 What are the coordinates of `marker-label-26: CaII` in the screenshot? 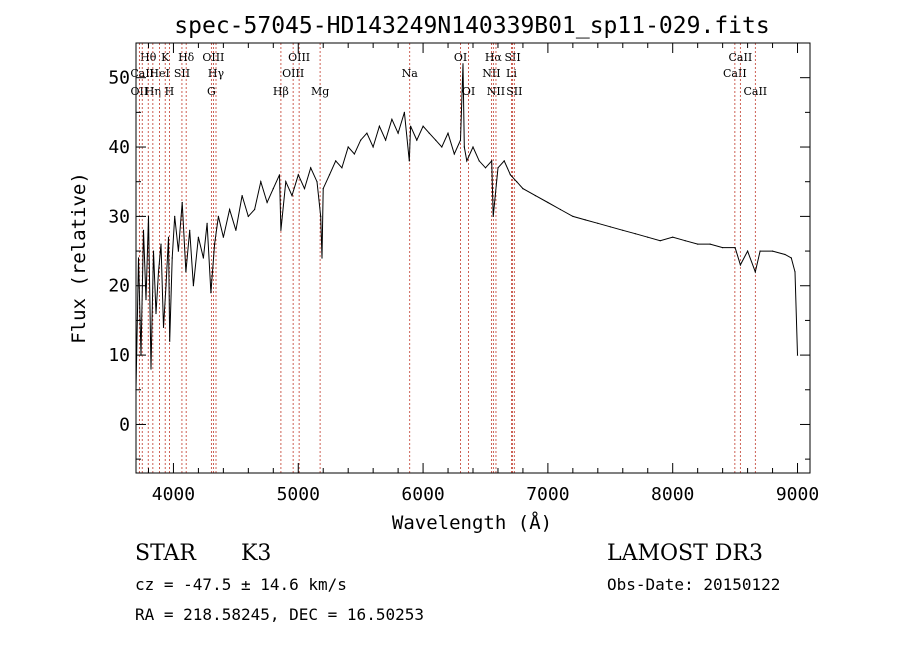 It's located at (741, 57).